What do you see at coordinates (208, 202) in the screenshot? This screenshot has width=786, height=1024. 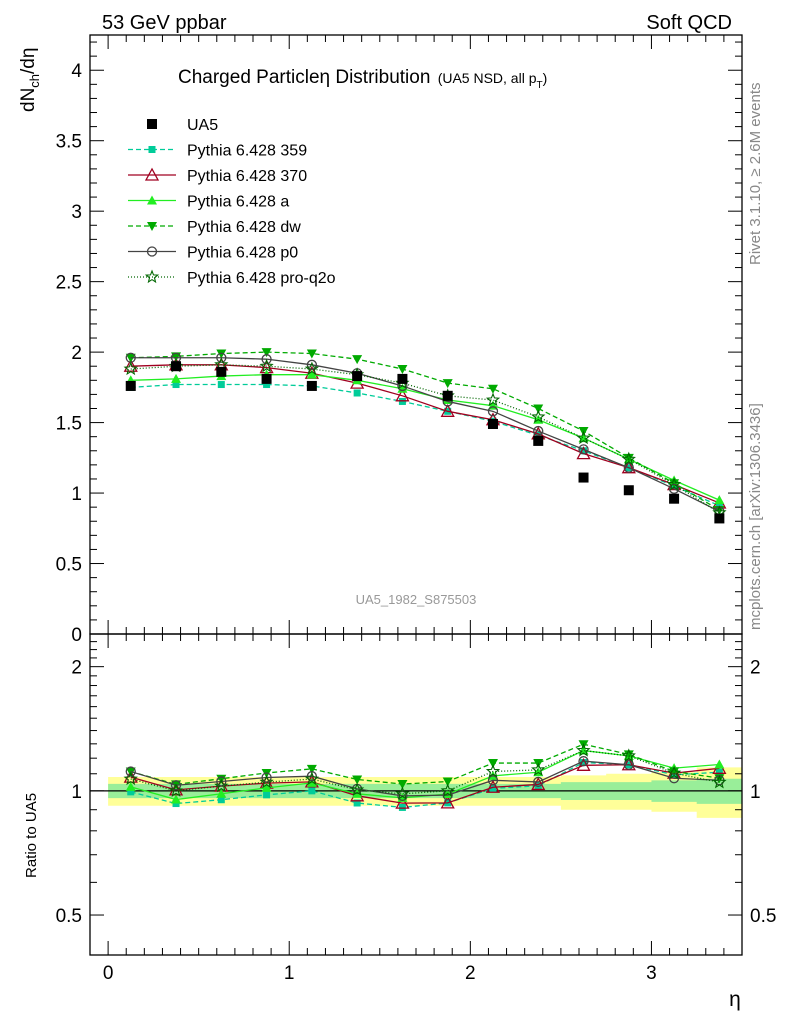 I see `legend-entry-2: Pythia 6.428 a` at bounding box center [208, 202].